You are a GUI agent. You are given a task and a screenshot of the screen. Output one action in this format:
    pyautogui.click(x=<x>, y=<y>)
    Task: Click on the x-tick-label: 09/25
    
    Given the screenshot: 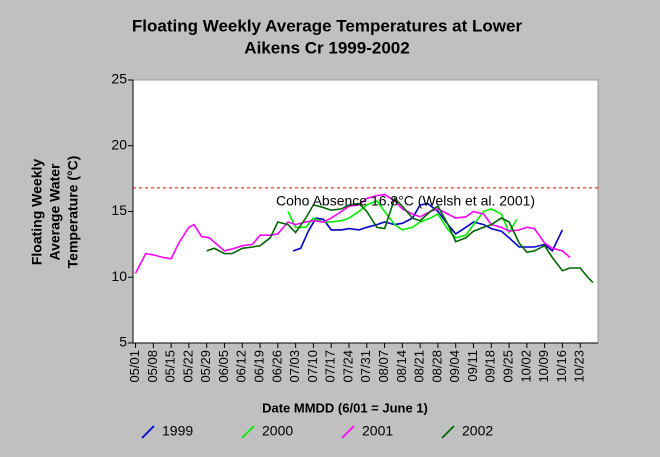 What is the action you would take?
    pyautogui.click(x=508, y=366)
    